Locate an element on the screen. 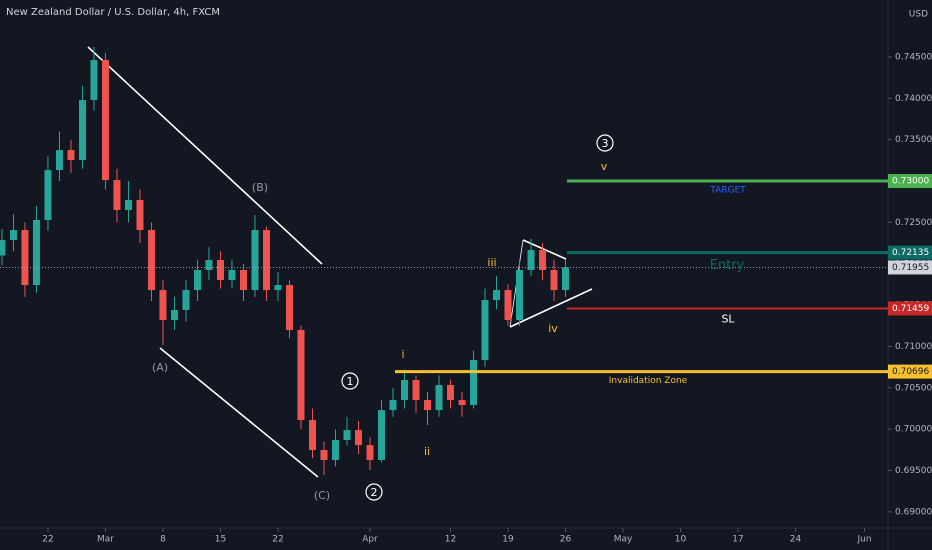  wave-label: (B) is located at coordinates (260, 187).